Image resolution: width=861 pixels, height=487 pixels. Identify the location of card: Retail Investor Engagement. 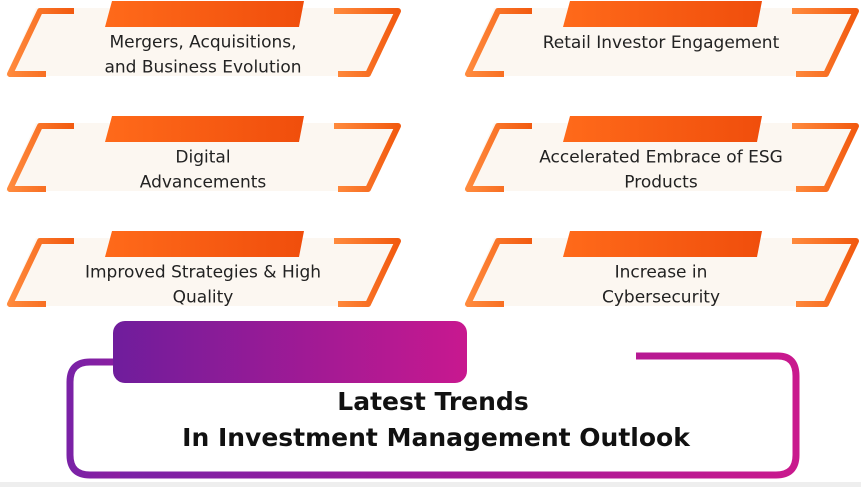
(661, 39).